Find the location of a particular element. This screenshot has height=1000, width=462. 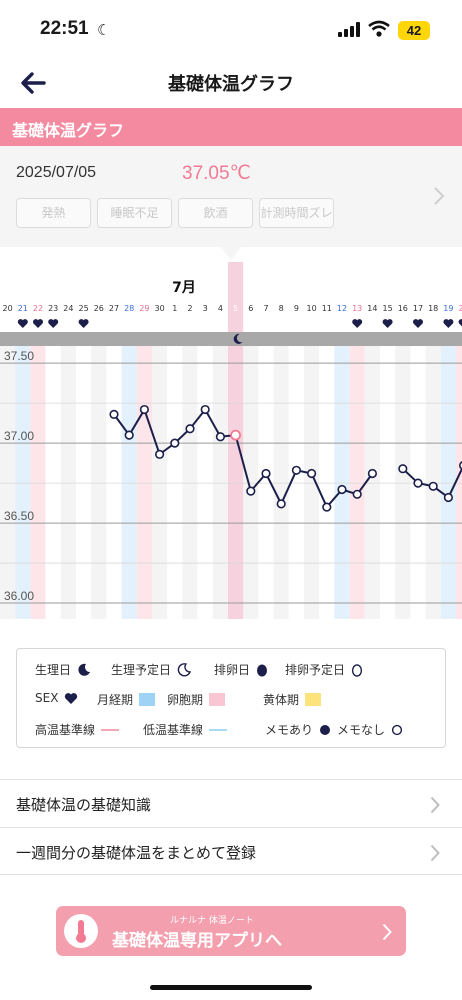

day-tick-label: 11 is located at coordinates (327, 308).